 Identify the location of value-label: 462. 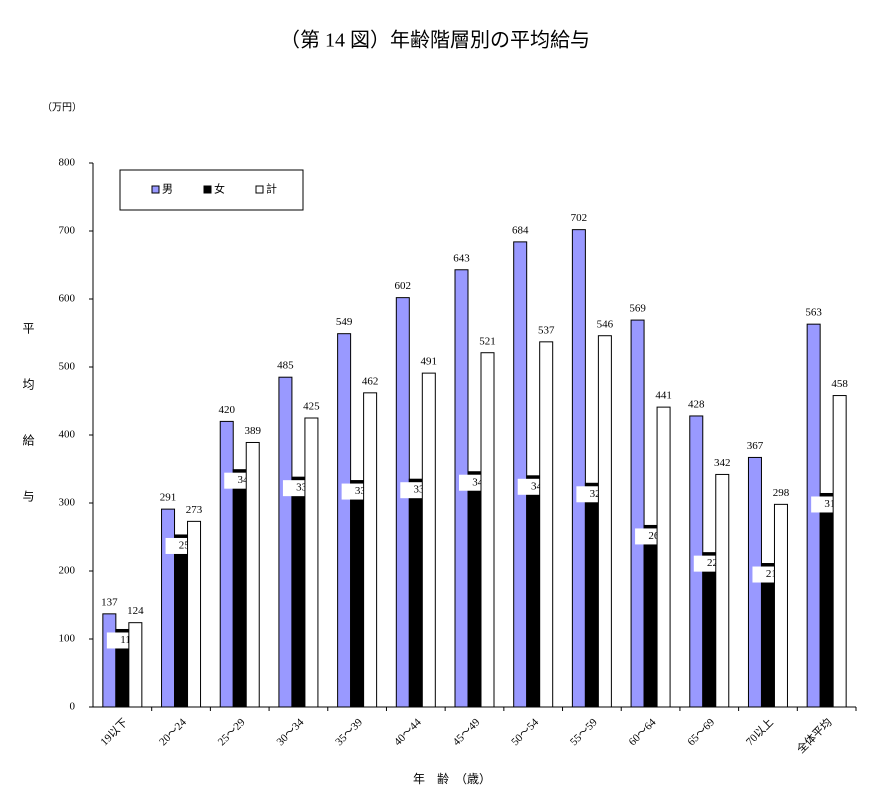
(370, 381).